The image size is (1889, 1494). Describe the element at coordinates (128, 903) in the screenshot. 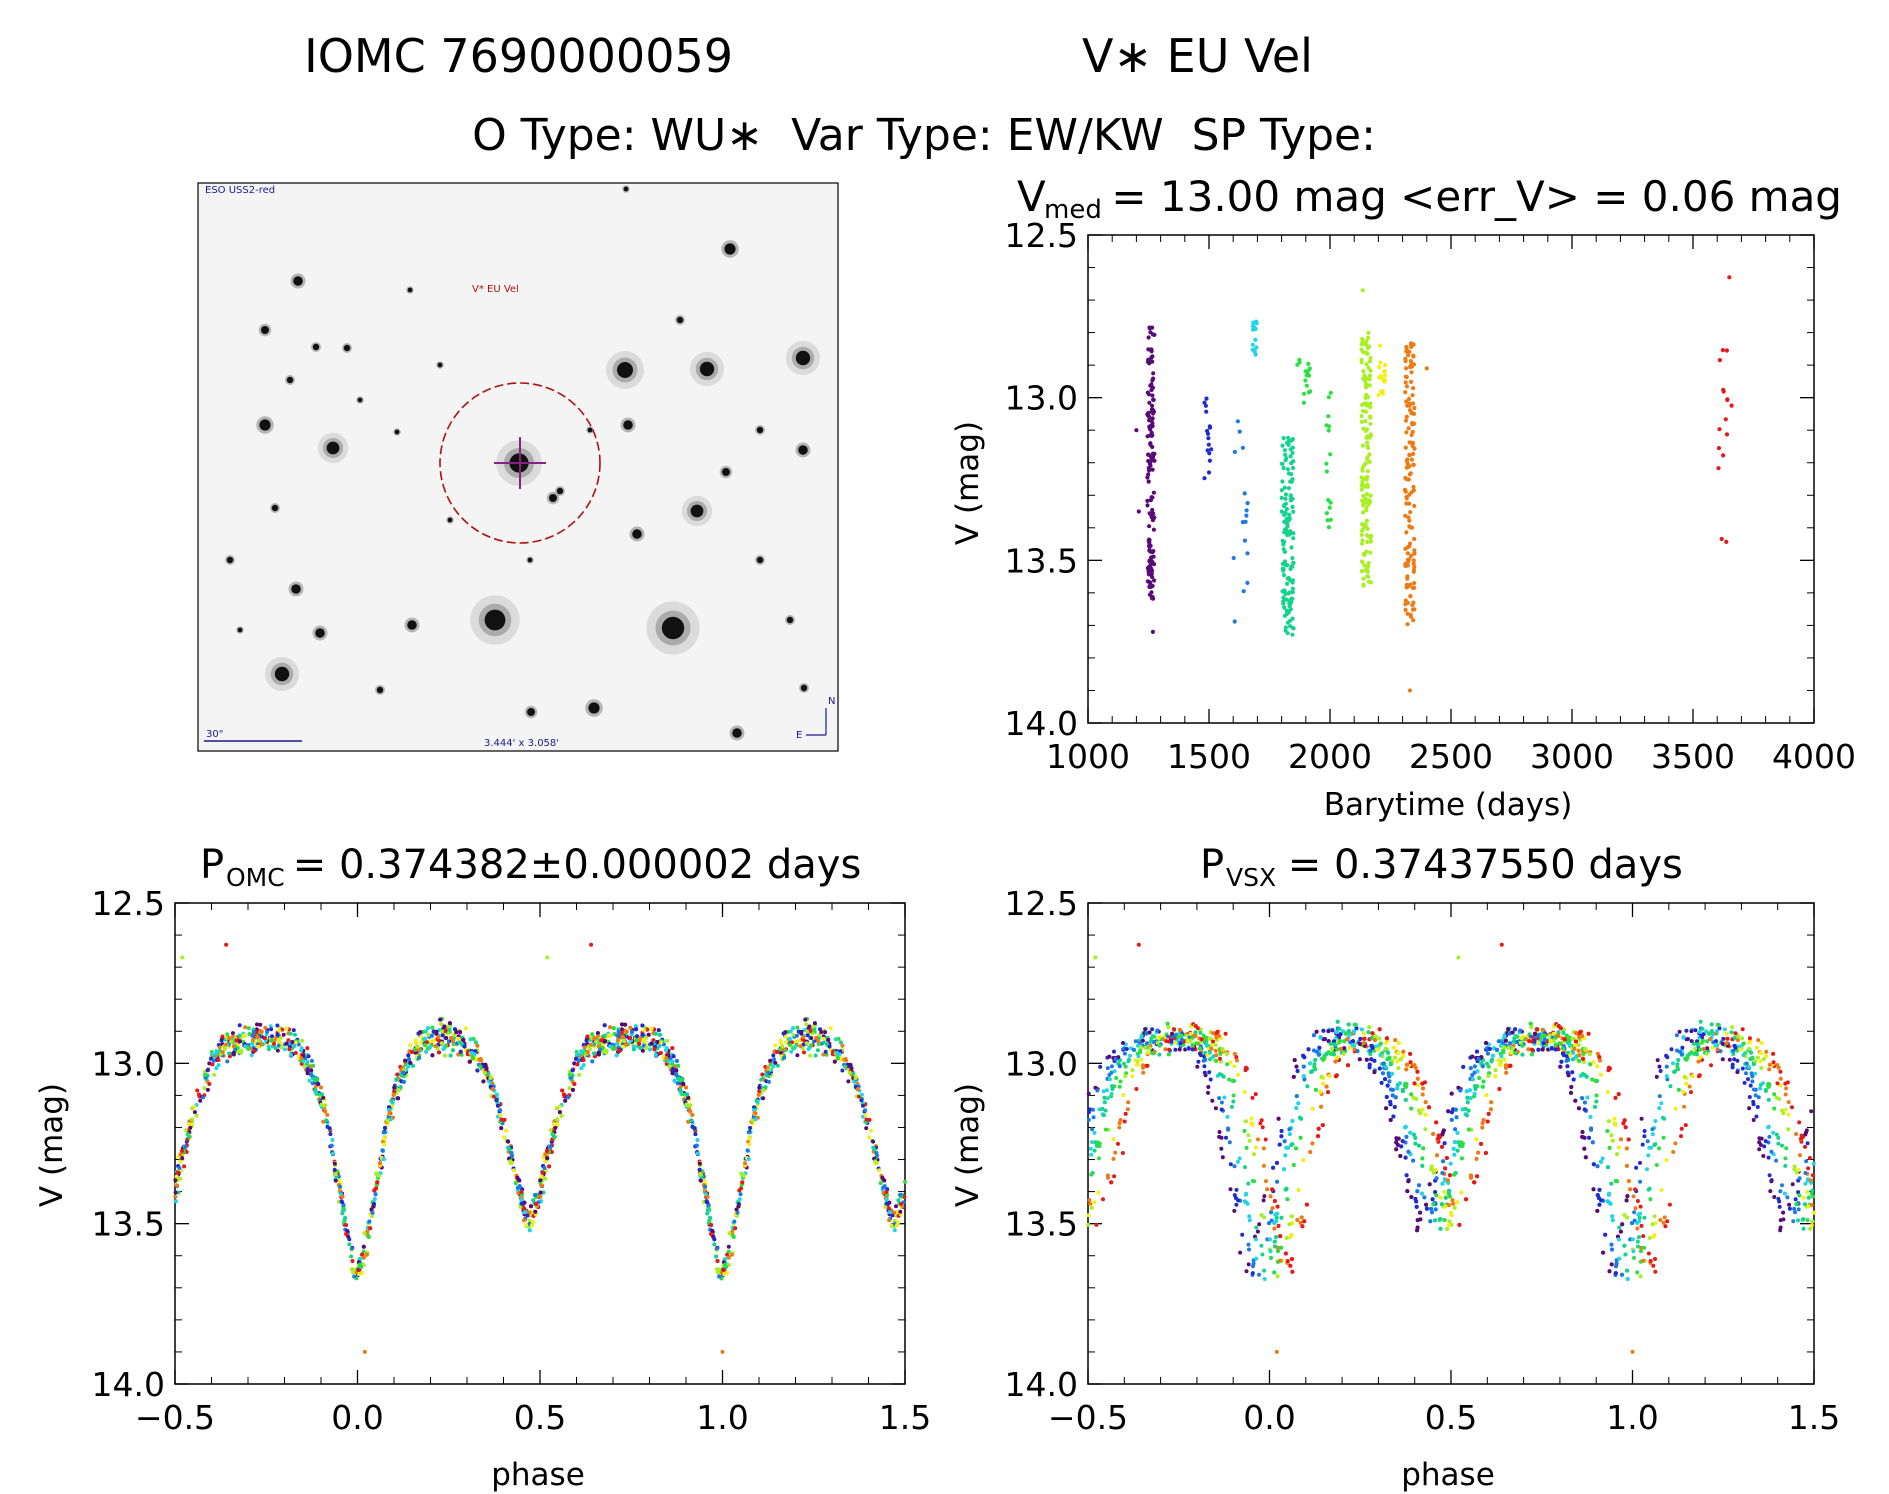

I see `y-tick-label: 12.5` at that location.